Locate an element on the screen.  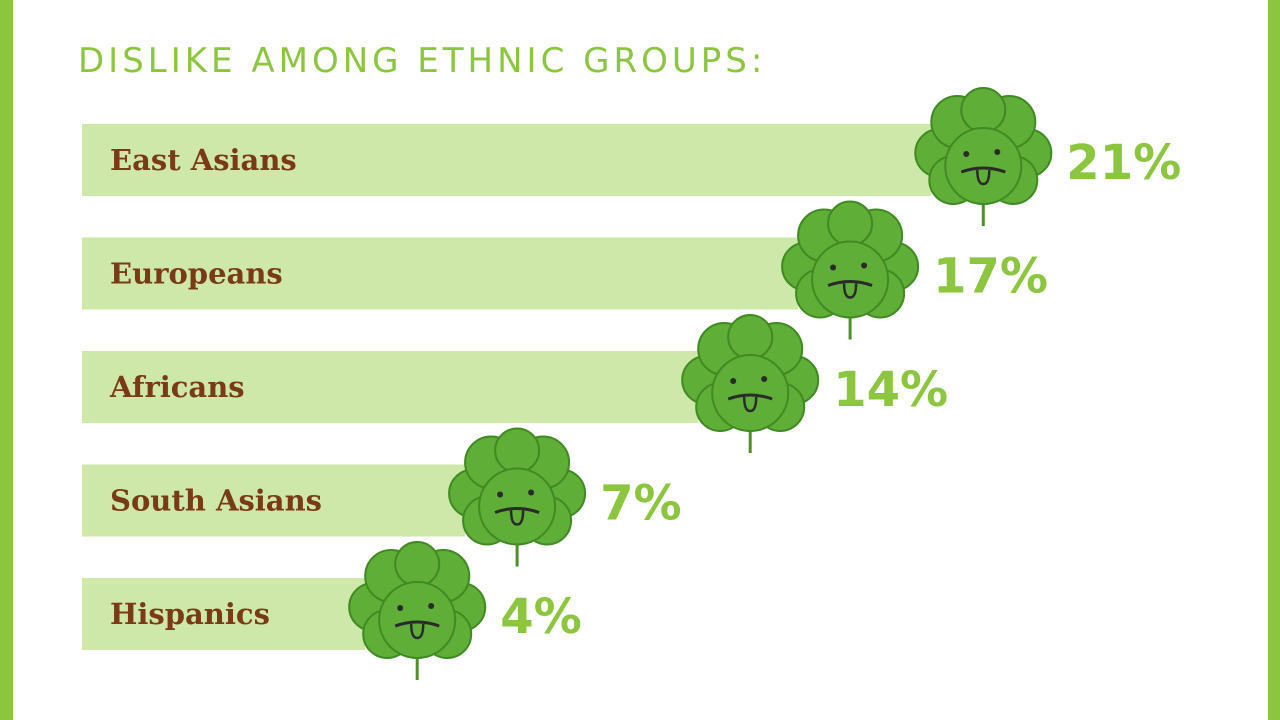
category-label: Hispanics is located at coordinates (190, 614).